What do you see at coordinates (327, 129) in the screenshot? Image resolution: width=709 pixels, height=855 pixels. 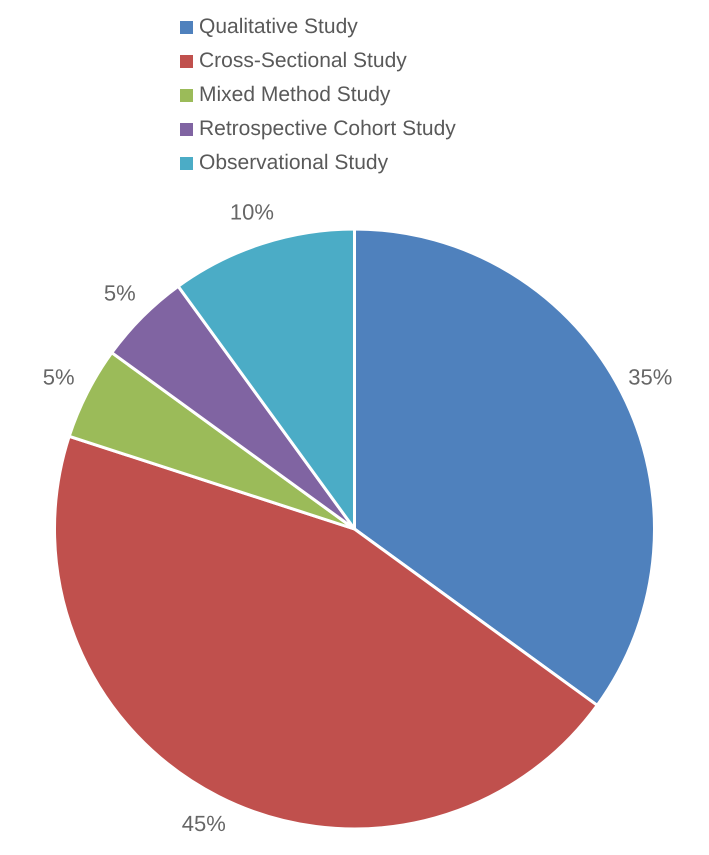 I see `legend-label: Retrospective Cohort Study` at bounding box center [327, 129].